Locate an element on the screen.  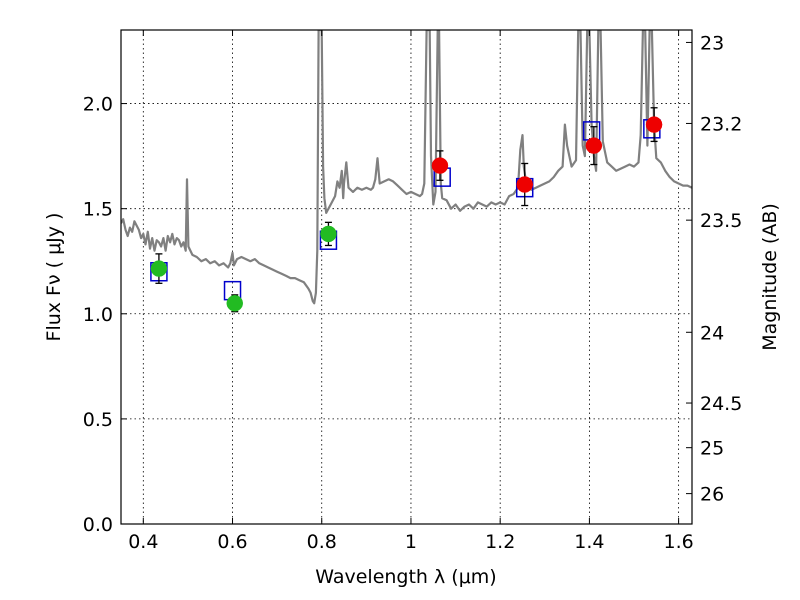
right-tick-label: 24 is located at coordinates (712, 333).